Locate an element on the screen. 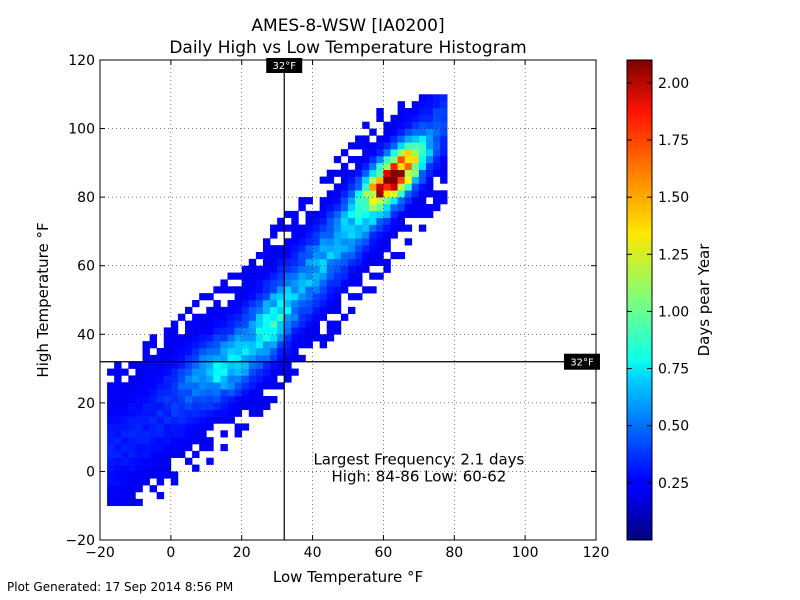 The image size is (800, 600). chart-title: AMES-8-WSW [IA0200] is located at coordinates (347, 26).